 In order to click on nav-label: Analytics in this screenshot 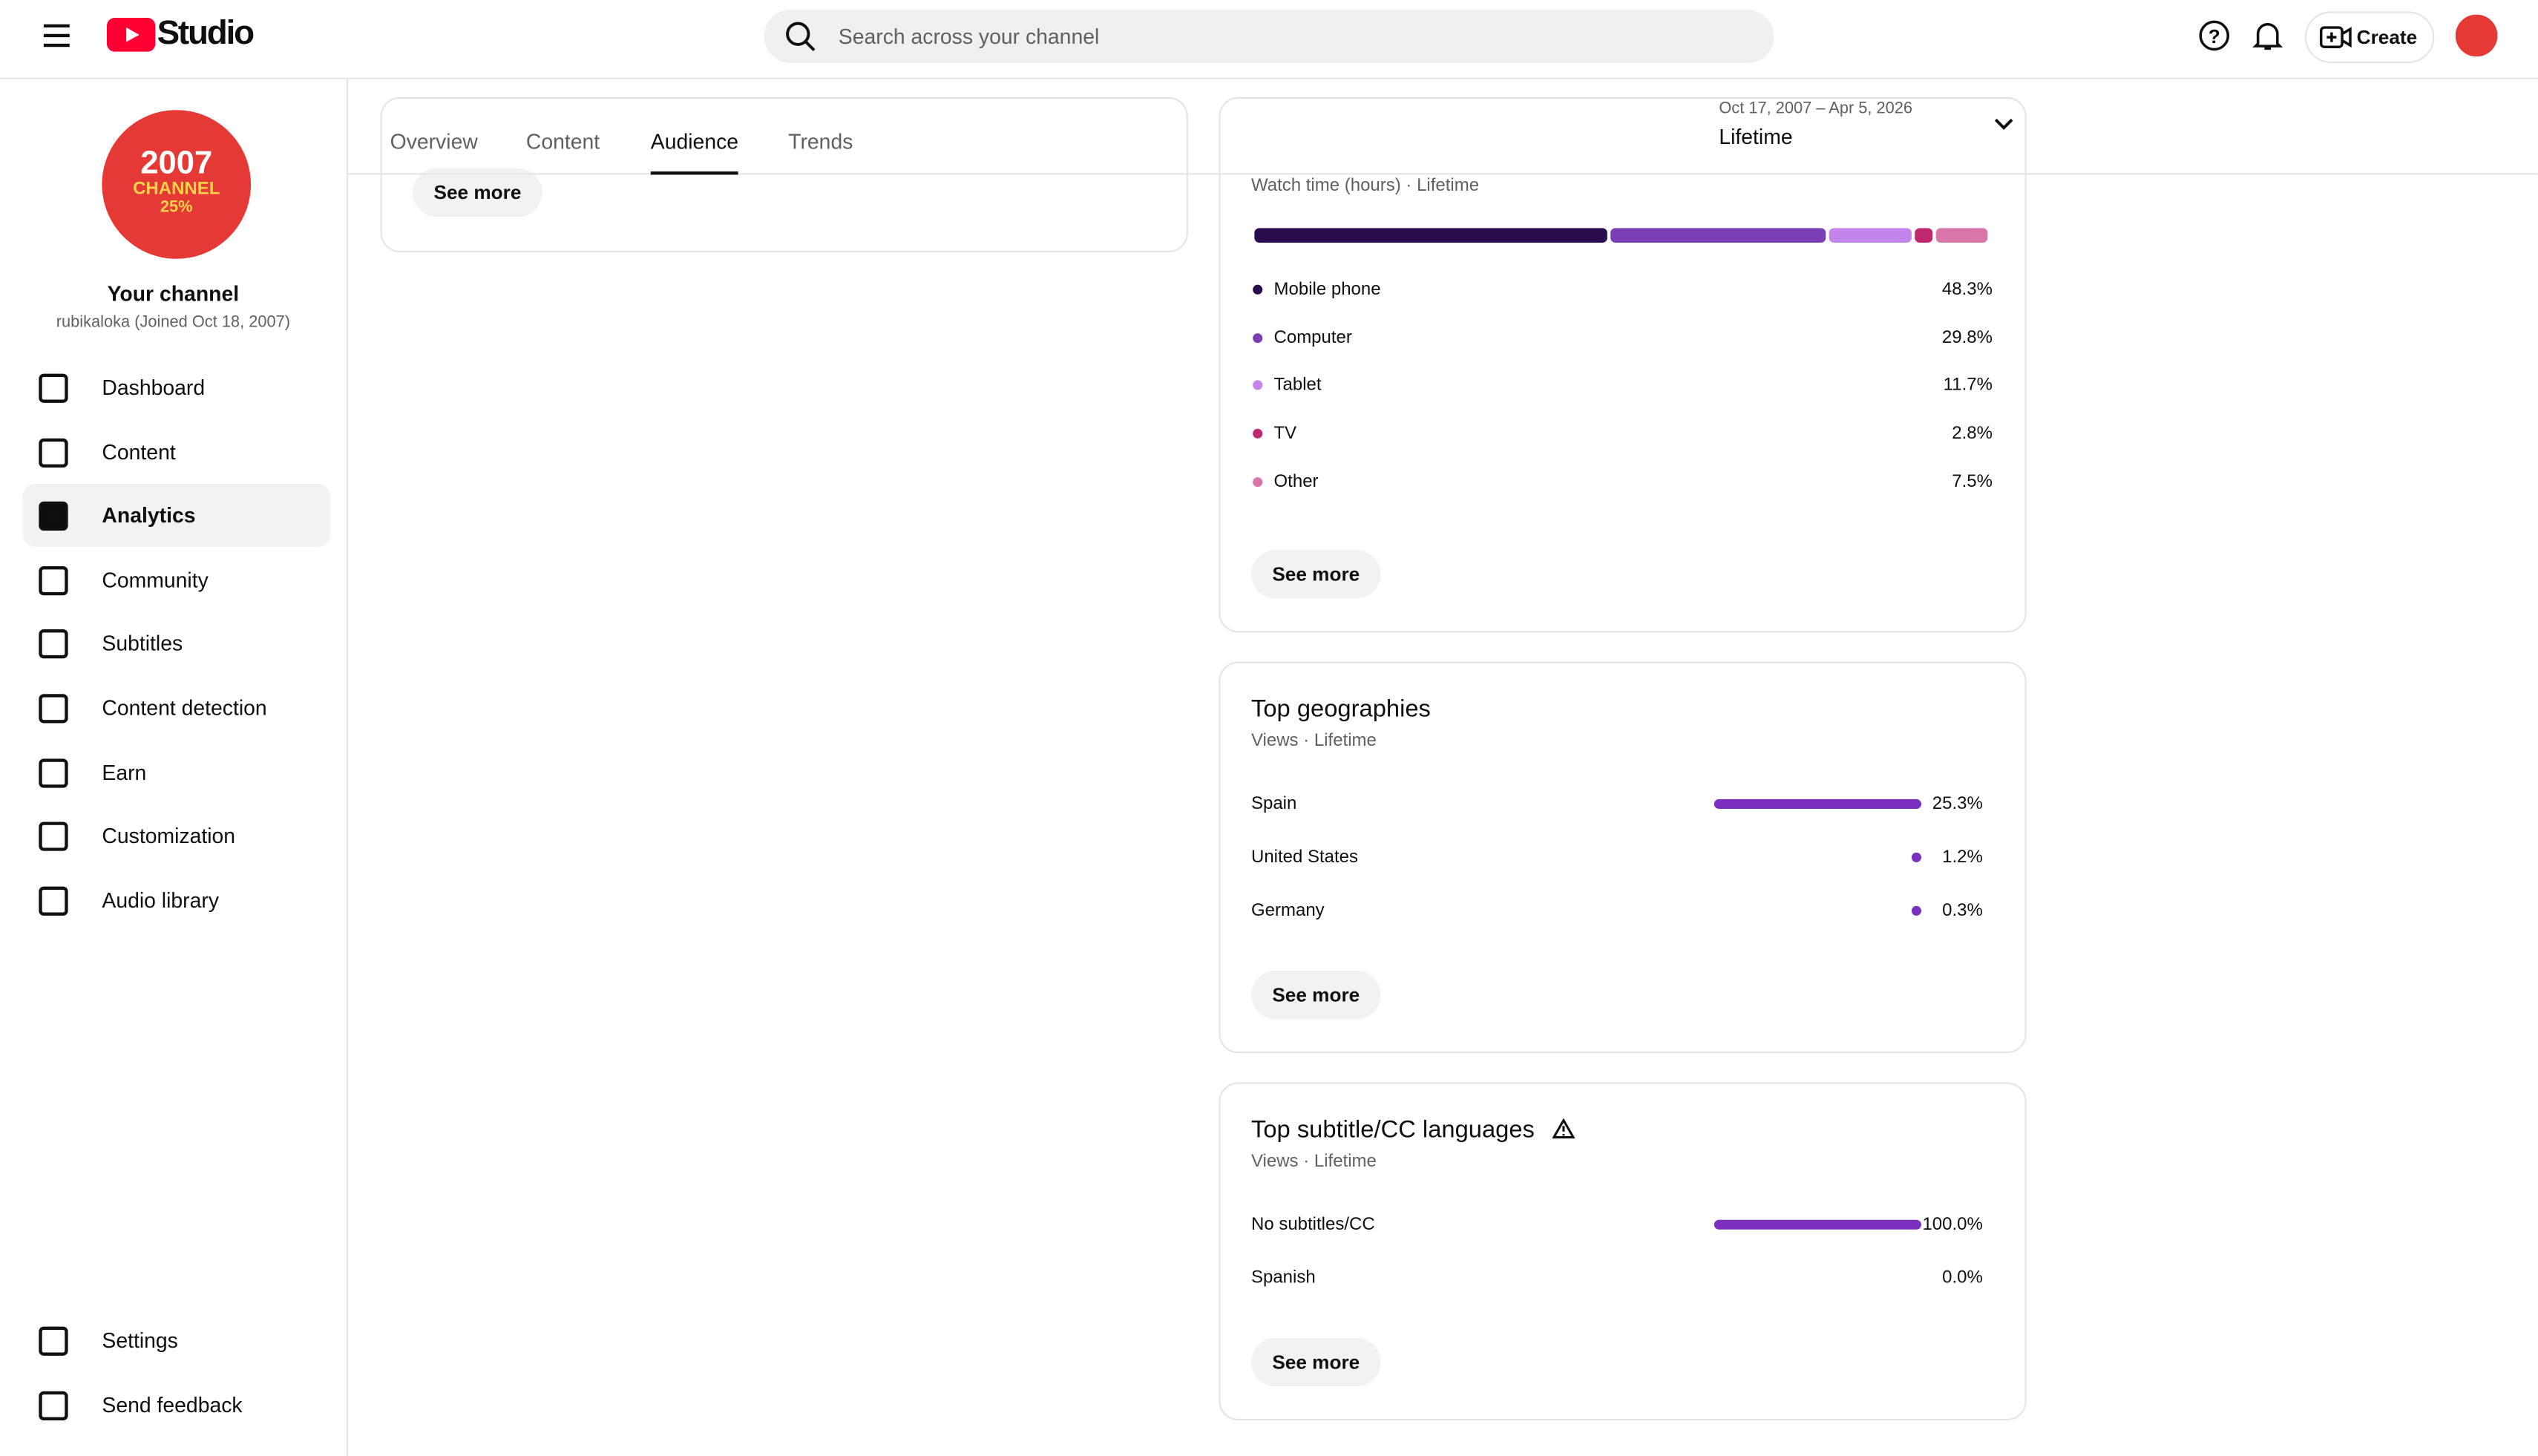, I will do `click(149, 516)`.